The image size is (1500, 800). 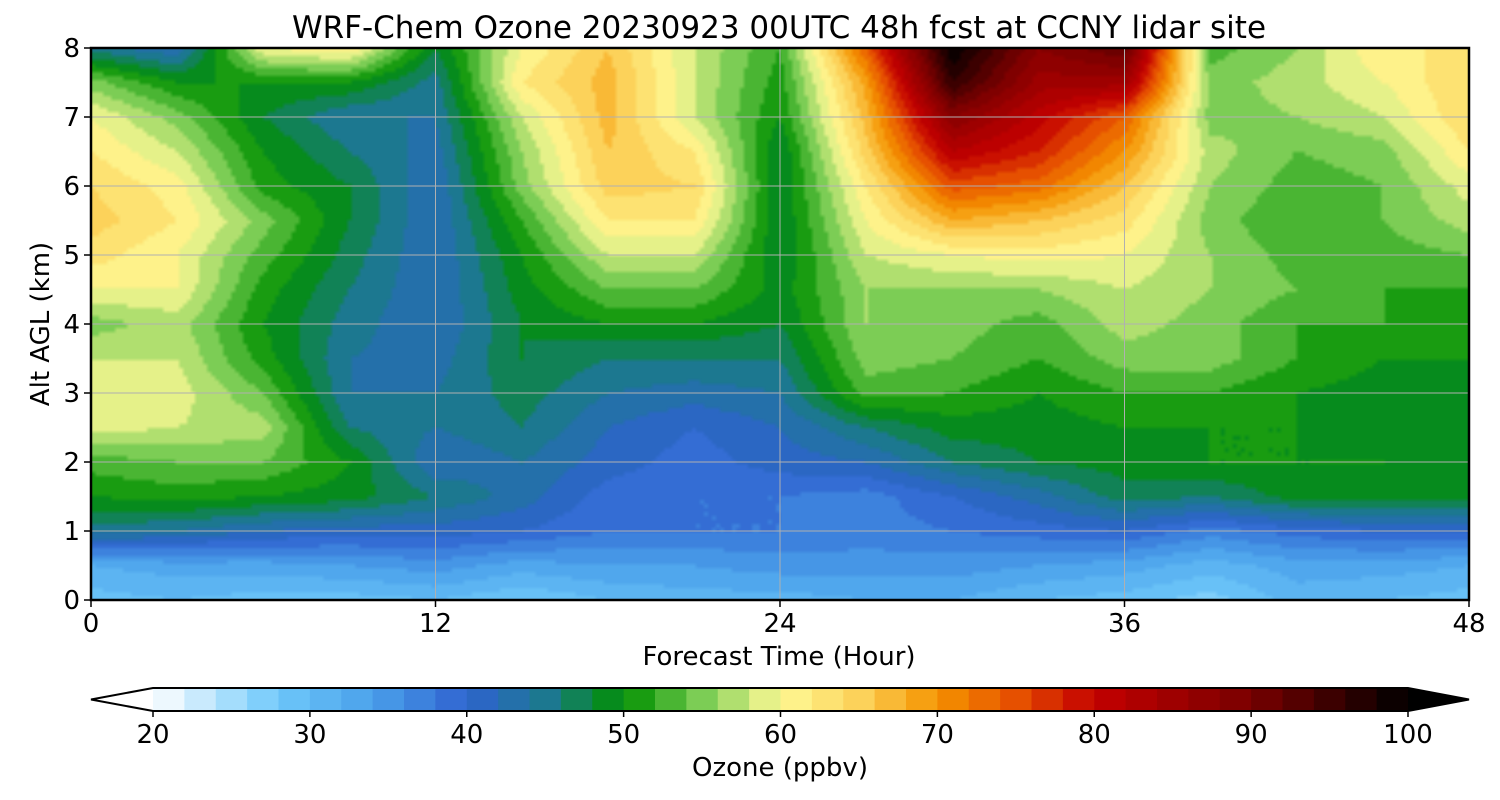 I want to click on y-axis-label: Alt AGL (km), so click(x=41, y=324).